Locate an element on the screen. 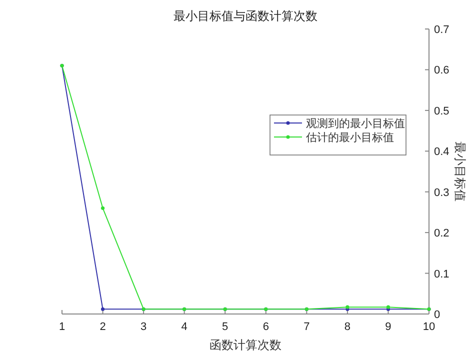 This screenshot has width=474, height=355. x-axis-title: 函数计算次数 is located at coordinates (246, 345).